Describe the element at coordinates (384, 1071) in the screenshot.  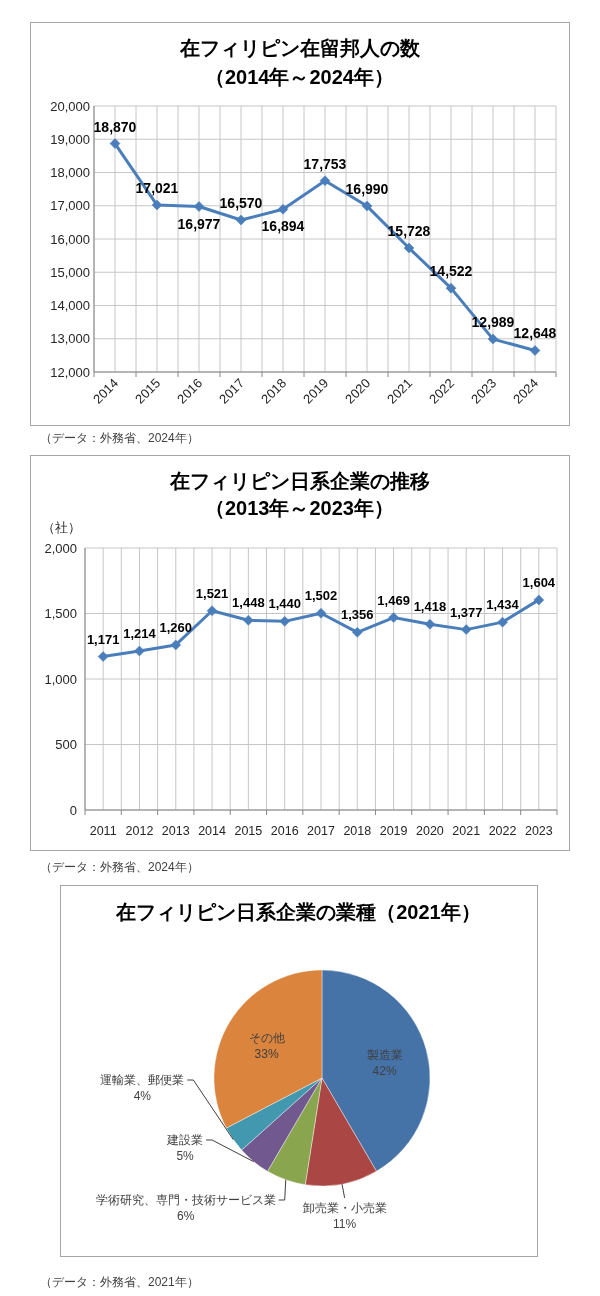
I see `data-label: 42%` at that location.